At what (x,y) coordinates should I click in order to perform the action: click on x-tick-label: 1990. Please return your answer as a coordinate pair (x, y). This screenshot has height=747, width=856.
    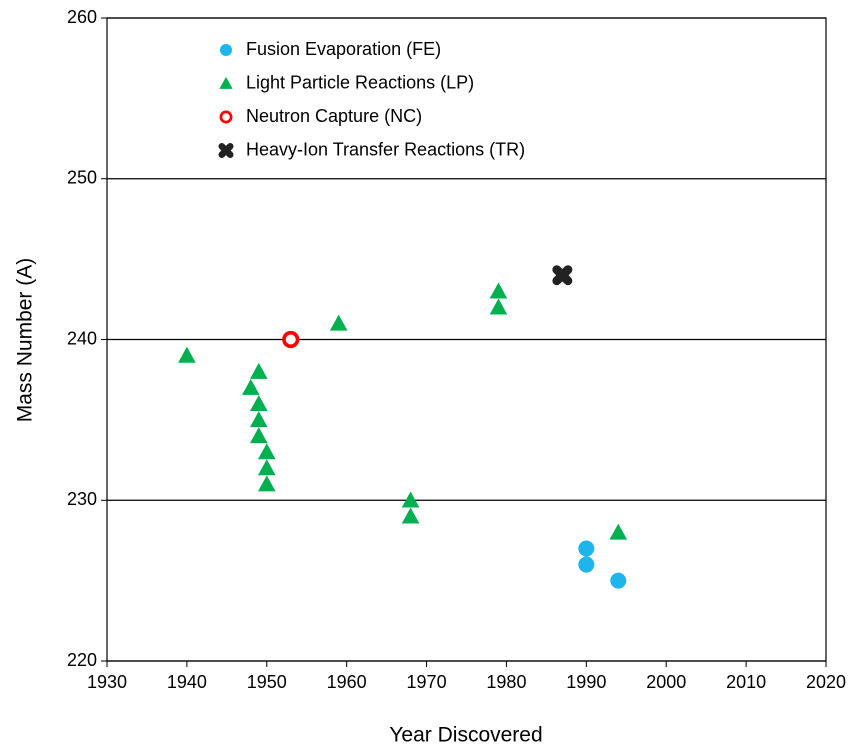
    Looking at the image, I should click on (586, 682).